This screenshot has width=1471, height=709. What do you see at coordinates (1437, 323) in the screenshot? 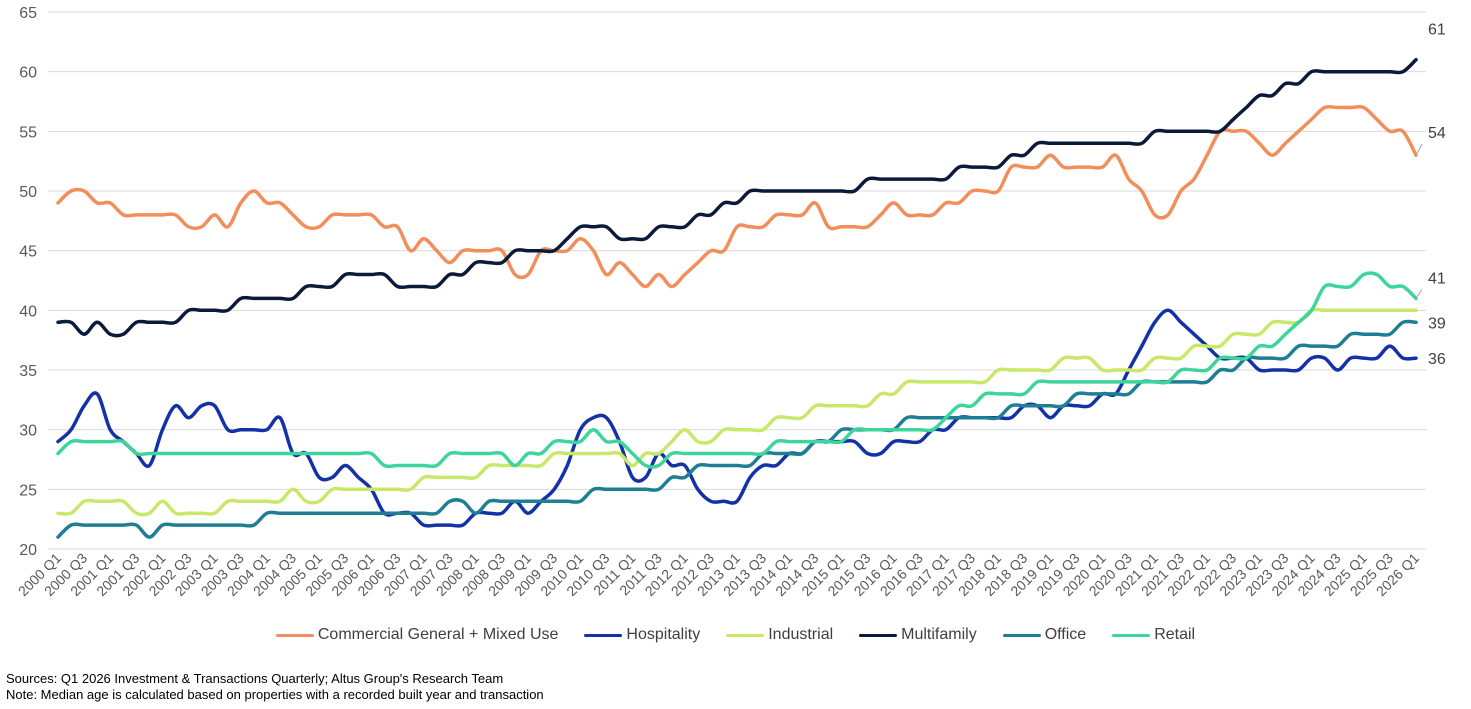
I see `end-label-office: 39` at bounding box center [1437, 323].